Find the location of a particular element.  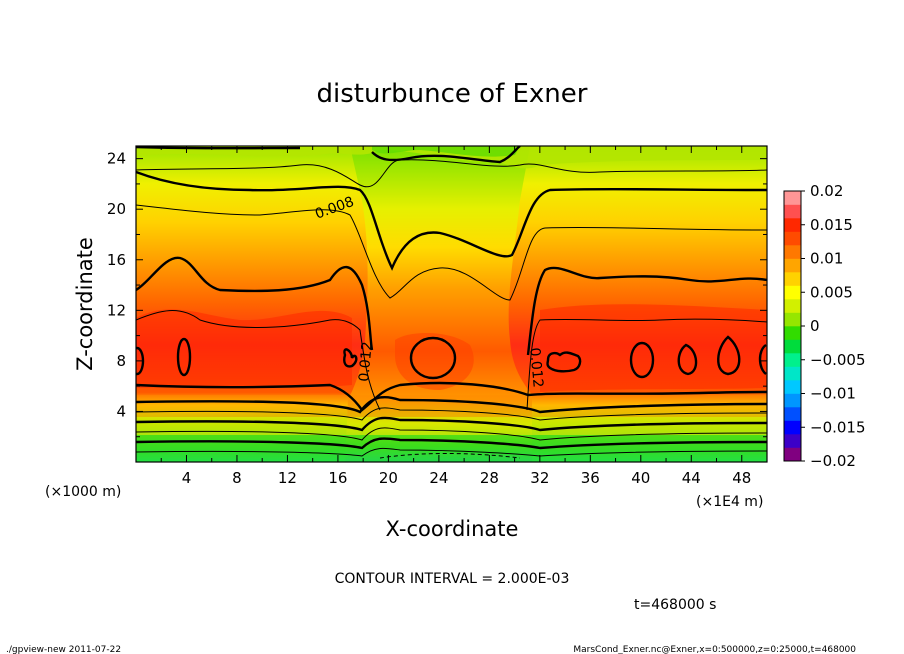

colorbar-tick-label: 0 is located at coordinates (815, 326).